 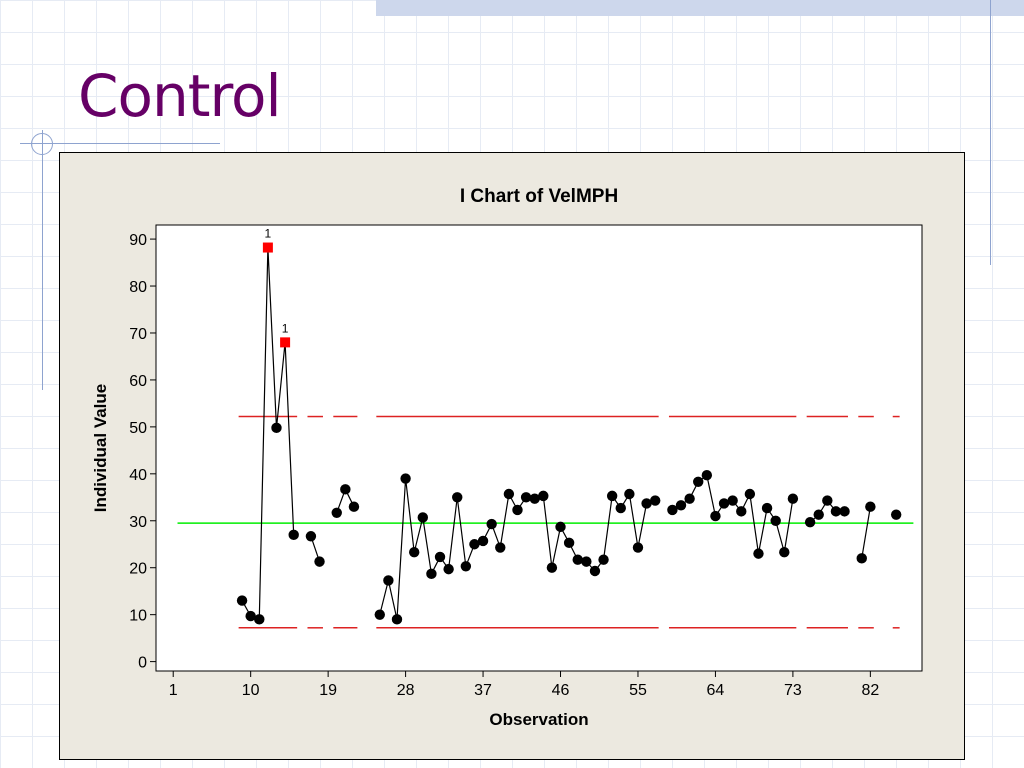 I want to click on y-tick-label: 30, so click(x=138, y=522).